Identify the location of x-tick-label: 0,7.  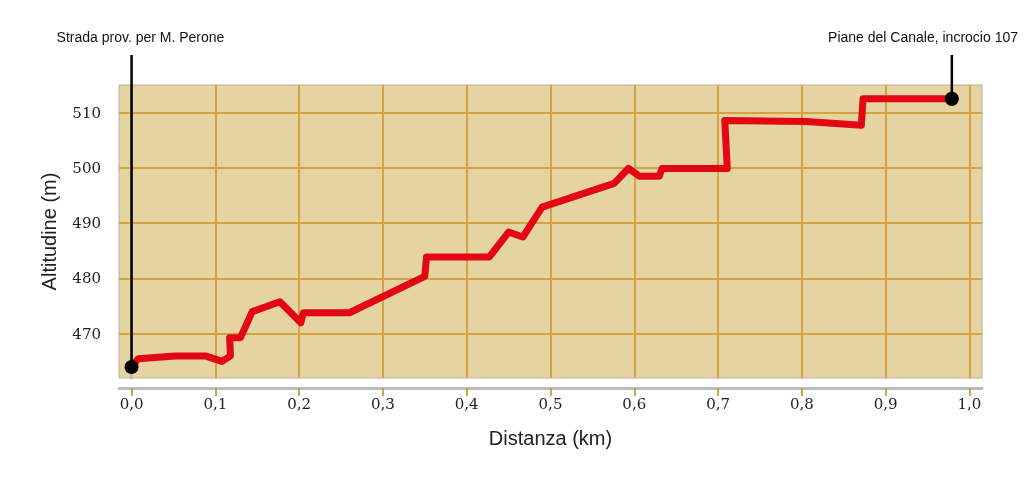
(718, 403).